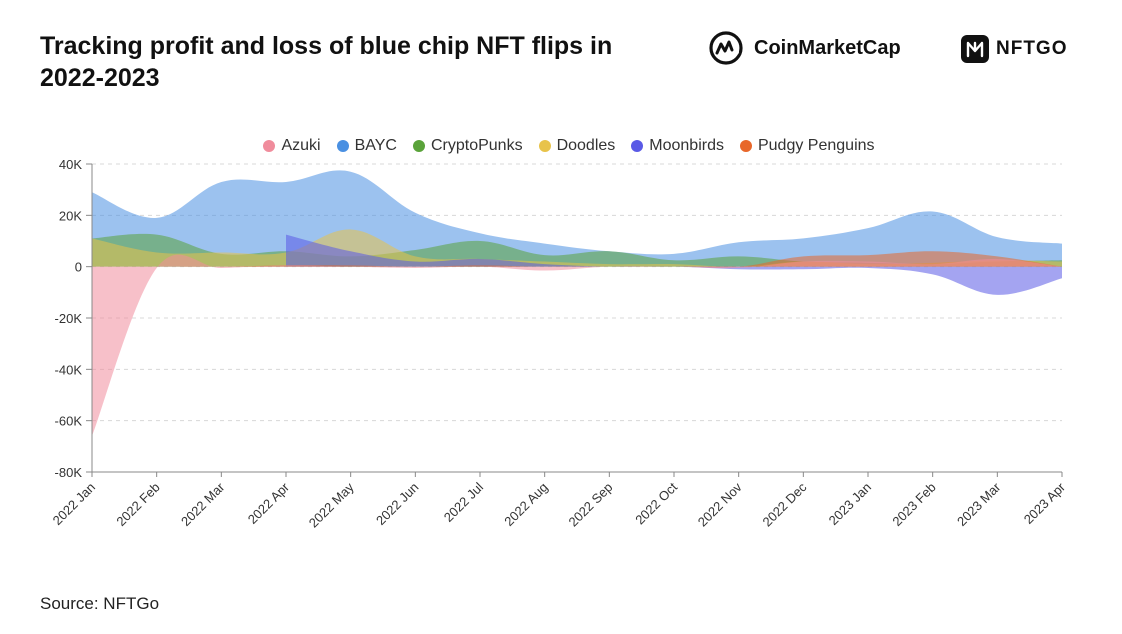 The width and height of the screenshot is (1122, 634). Describe the element at coordinates (784, 504) in the screenshot. I see `x-tick-label: 2022 Dec` at that location.